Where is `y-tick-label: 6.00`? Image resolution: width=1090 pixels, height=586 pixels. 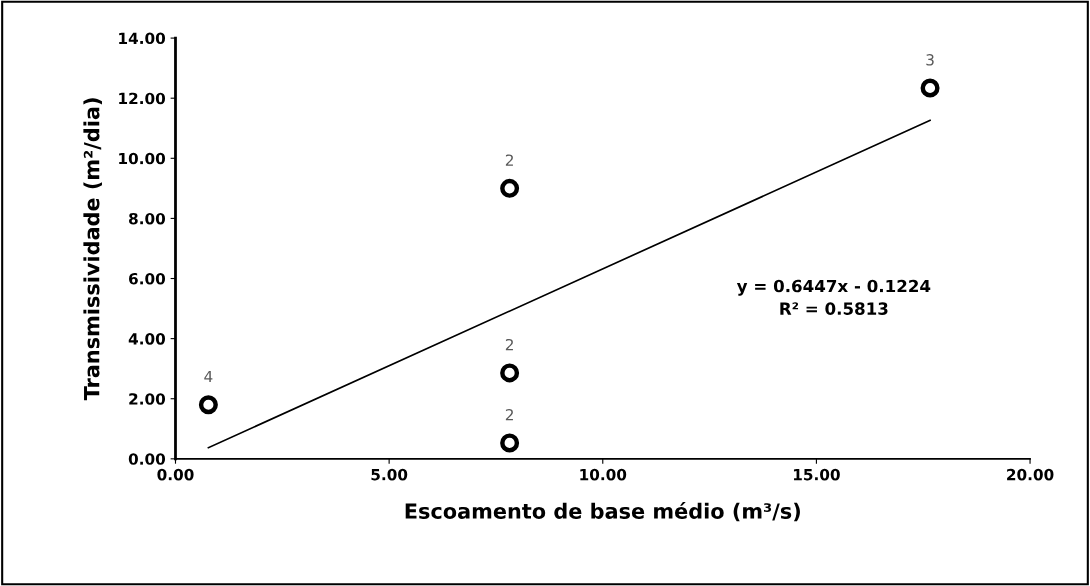 y-tick-label: 6.00 is located at coordinates (147, 278).